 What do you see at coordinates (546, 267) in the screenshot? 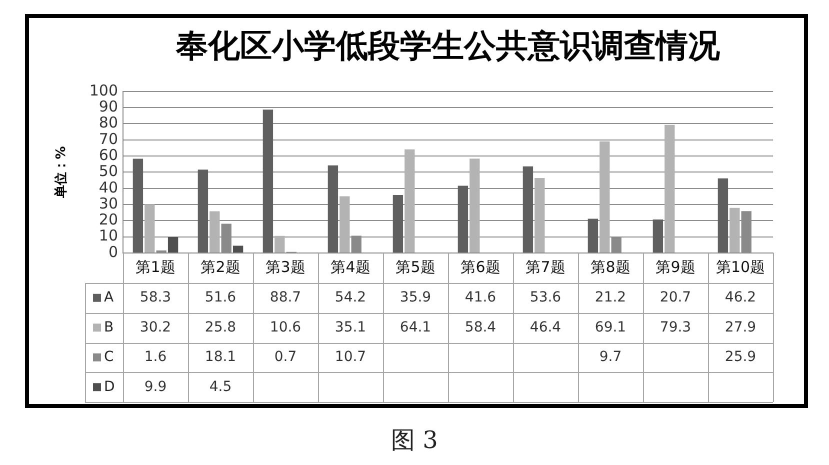
I see `x-tick-label: 第7题` at bounding box center [546, 267].